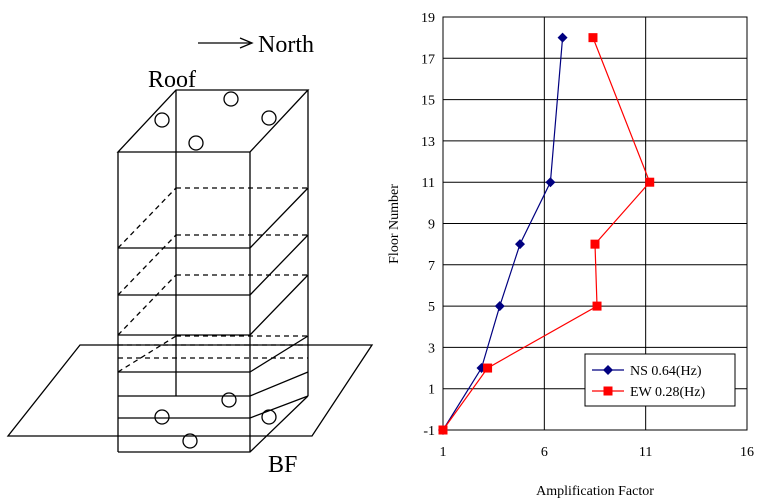 The height and width of the screenshot is (500, 762). I want to click on legend-box, so click(660, 380).